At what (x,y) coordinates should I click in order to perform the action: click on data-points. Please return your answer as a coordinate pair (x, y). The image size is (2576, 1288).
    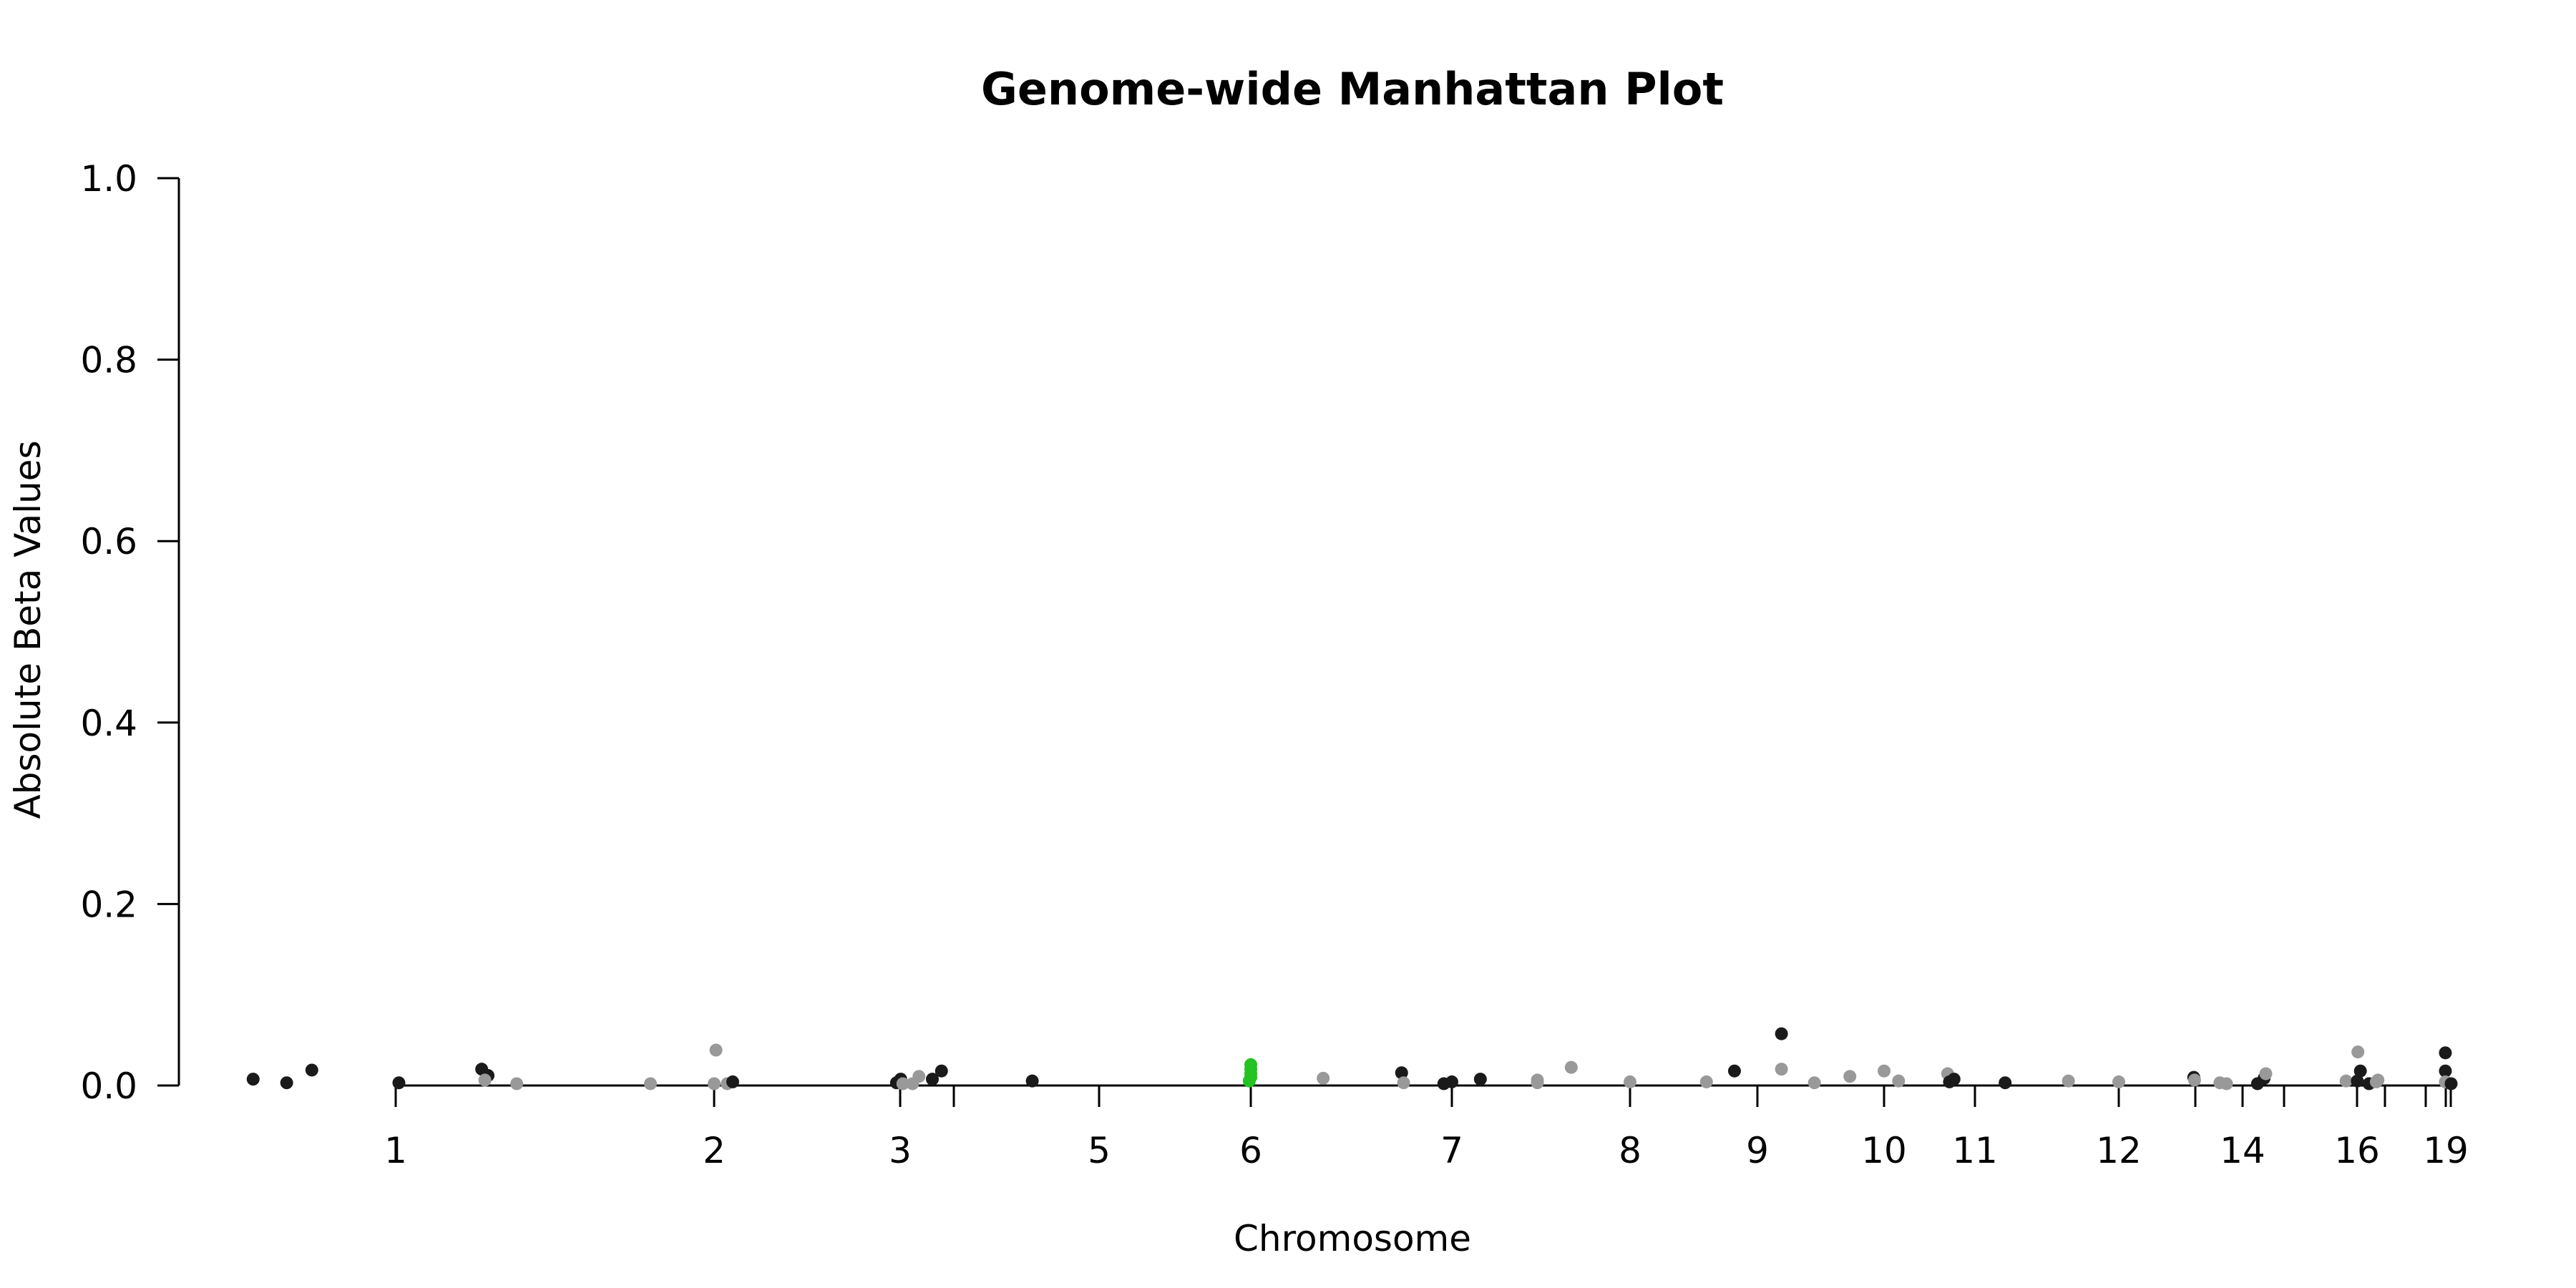
    Looking at the image, I should click on (1352, 1059).